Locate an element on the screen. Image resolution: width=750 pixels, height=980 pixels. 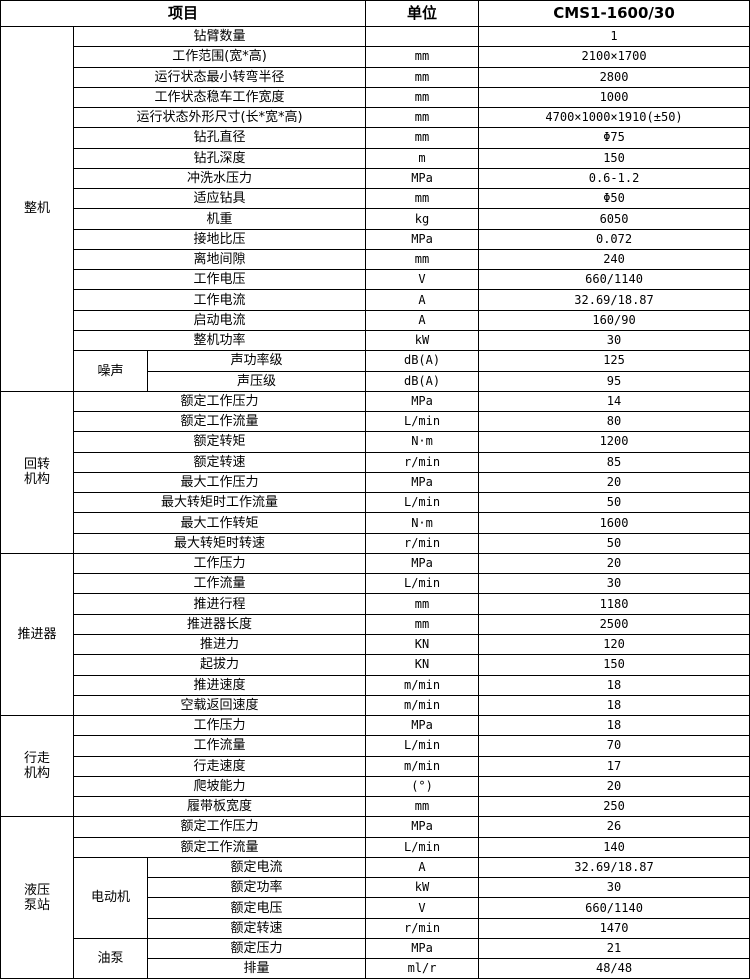
value-cell: 2100×1700 is located at coordinates (614, 57).